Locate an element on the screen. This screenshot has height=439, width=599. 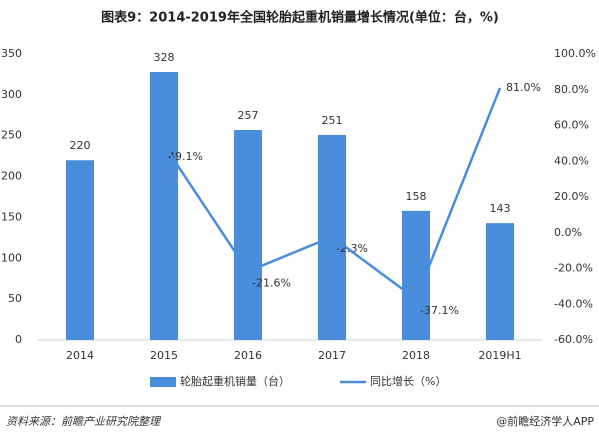
line-label: 81.0% is located at coordinates (523, 87).